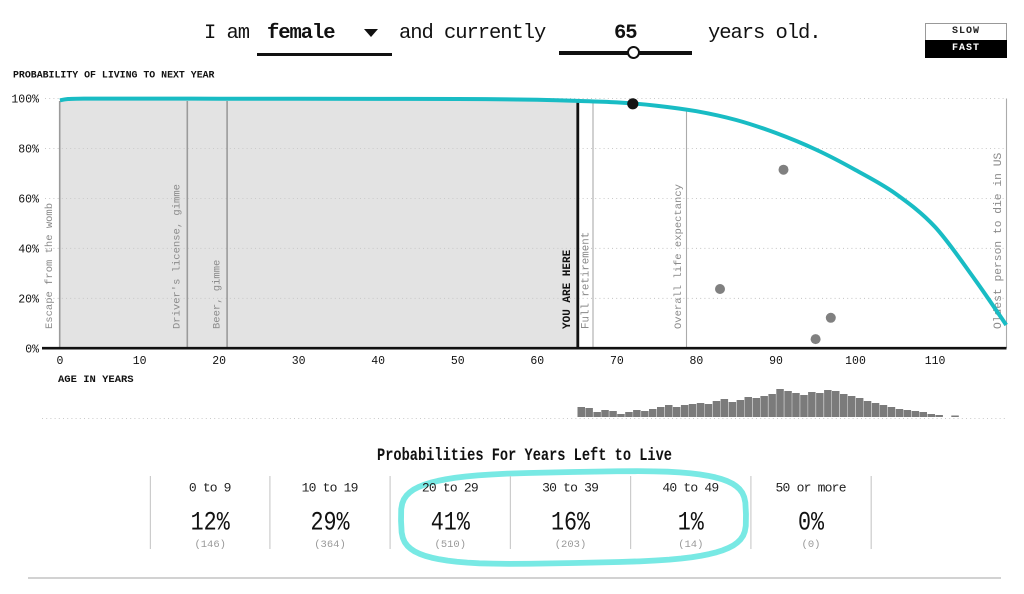 The image size is (1024, 594). I want to click on svg-text: 29%, so click(329, 524).